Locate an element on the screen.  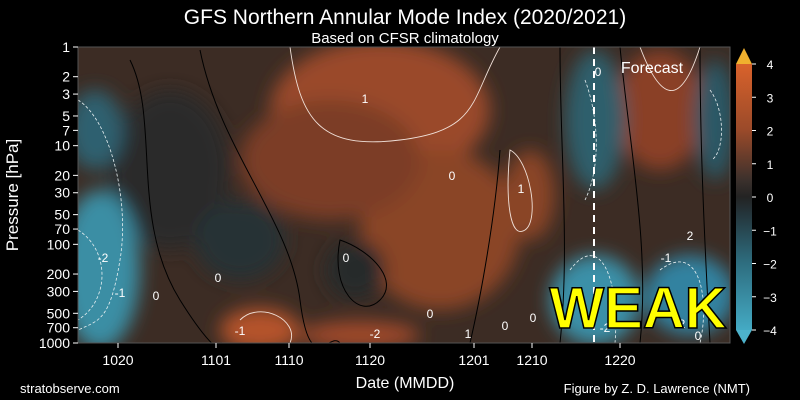
colorbar-tick-label: 0 is located at coordinates (770, 198).